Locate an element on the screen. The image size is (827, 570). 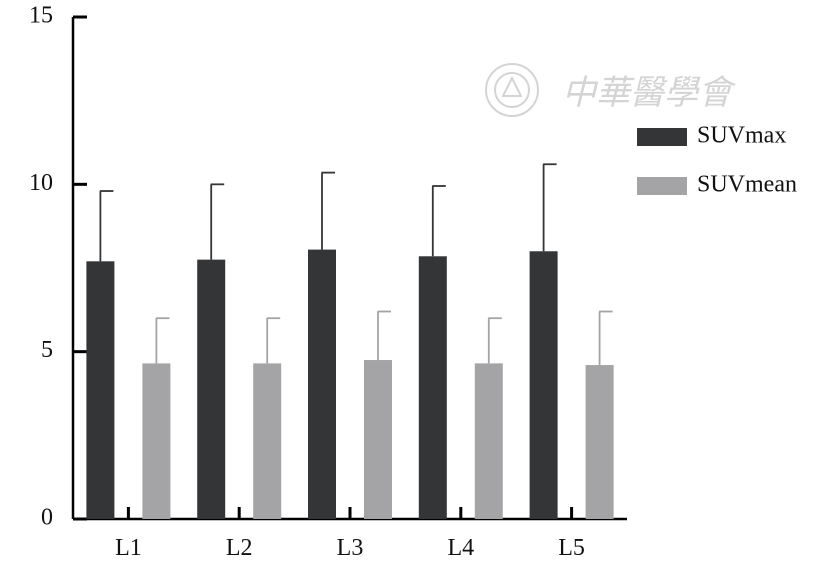
society-seal-icon is located at coordinates (512, 90).